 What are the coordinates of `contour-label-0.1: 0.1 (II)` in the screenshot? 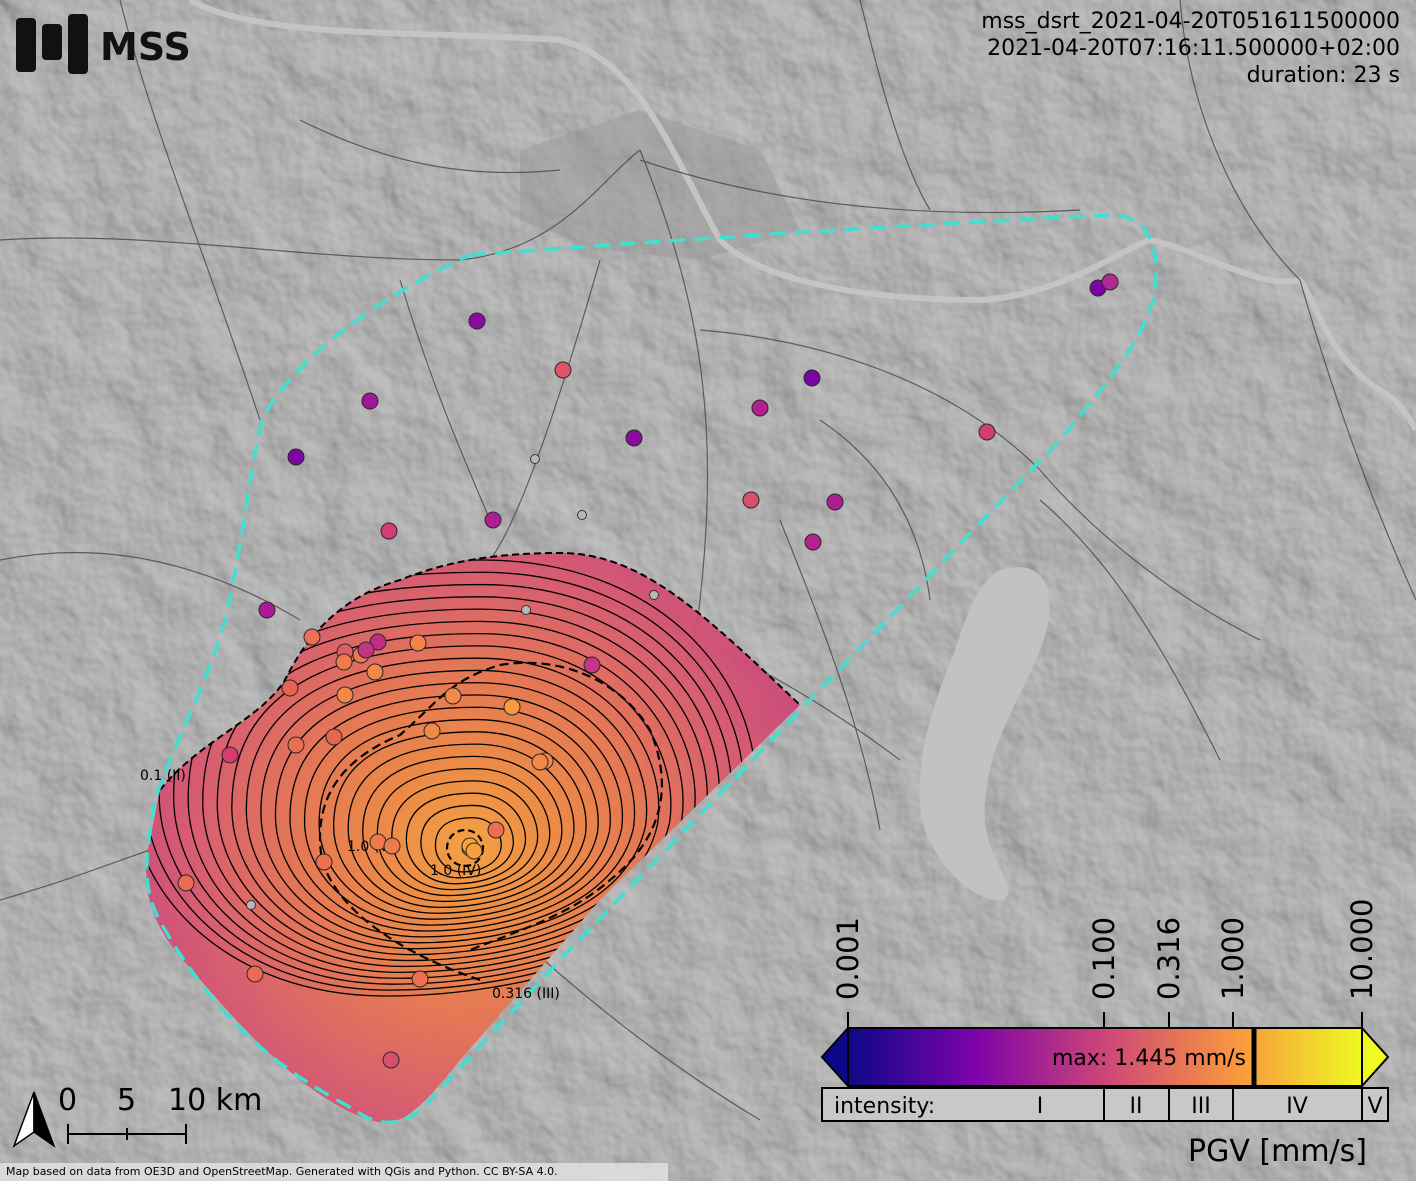 It's located at (163, 776).